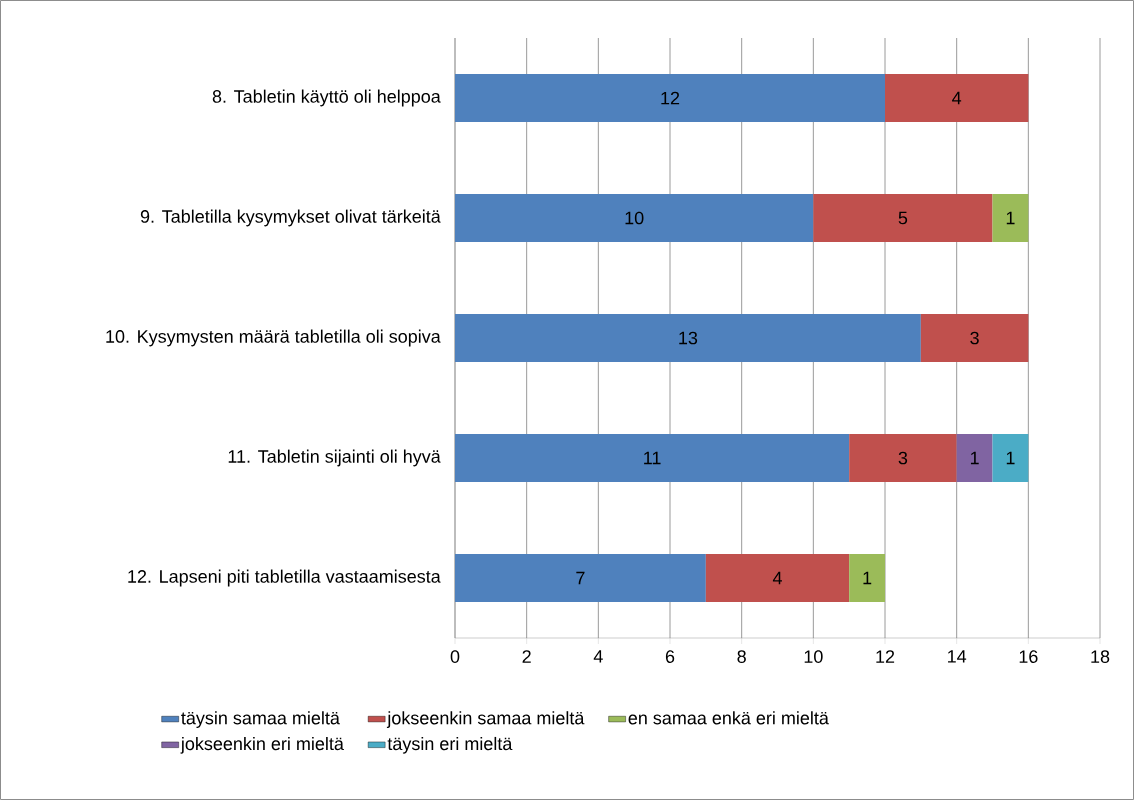 The image size is (1134, 800). What do you see at coordinates (260, 719) in the screenshot?
I see `legend-label: täysin samaa mieltä` at bounding box center [260, 719].